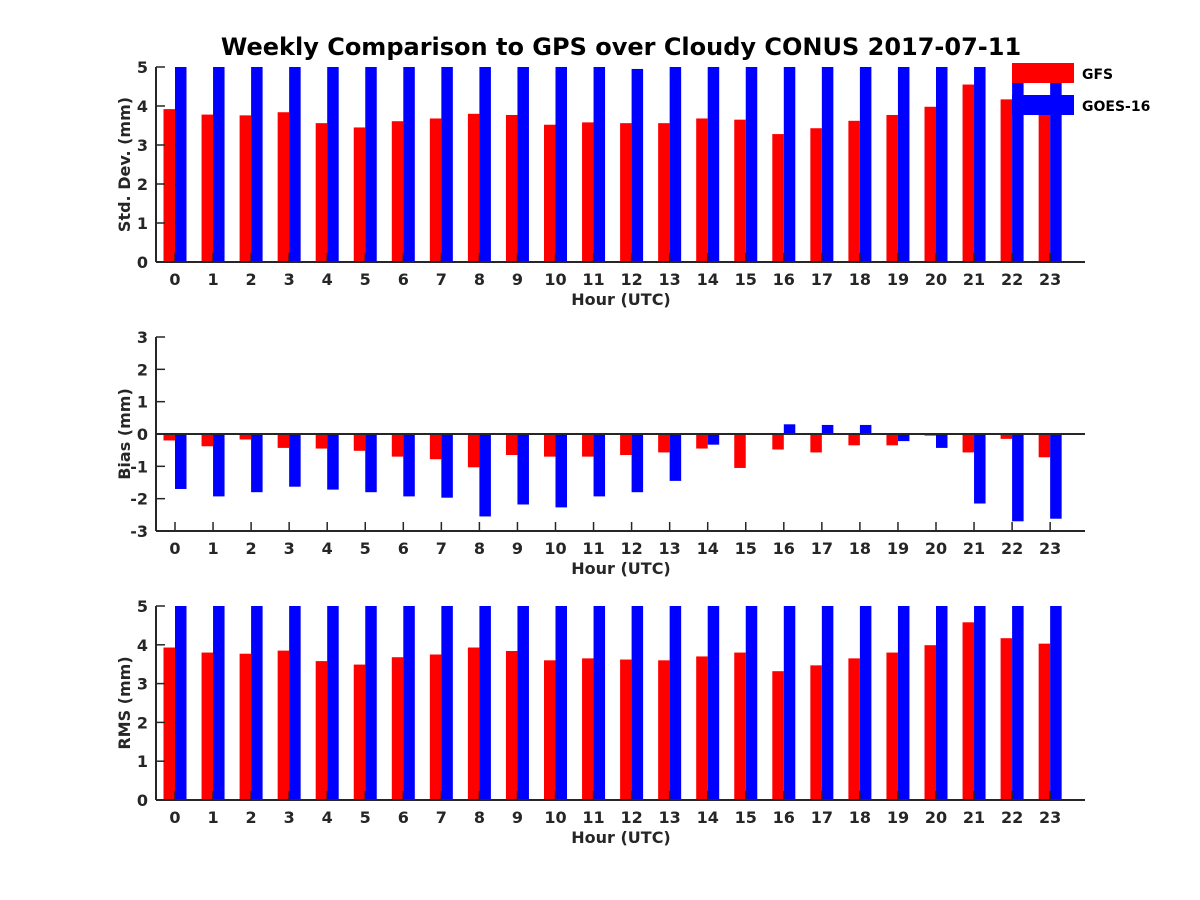 The width and height of the screenshot is (1200, 900). What do you see at coordinates (251, 548) in the screenshot?
I see `x-tick-label-bias-2: 2` at bounding box center [251, 548].